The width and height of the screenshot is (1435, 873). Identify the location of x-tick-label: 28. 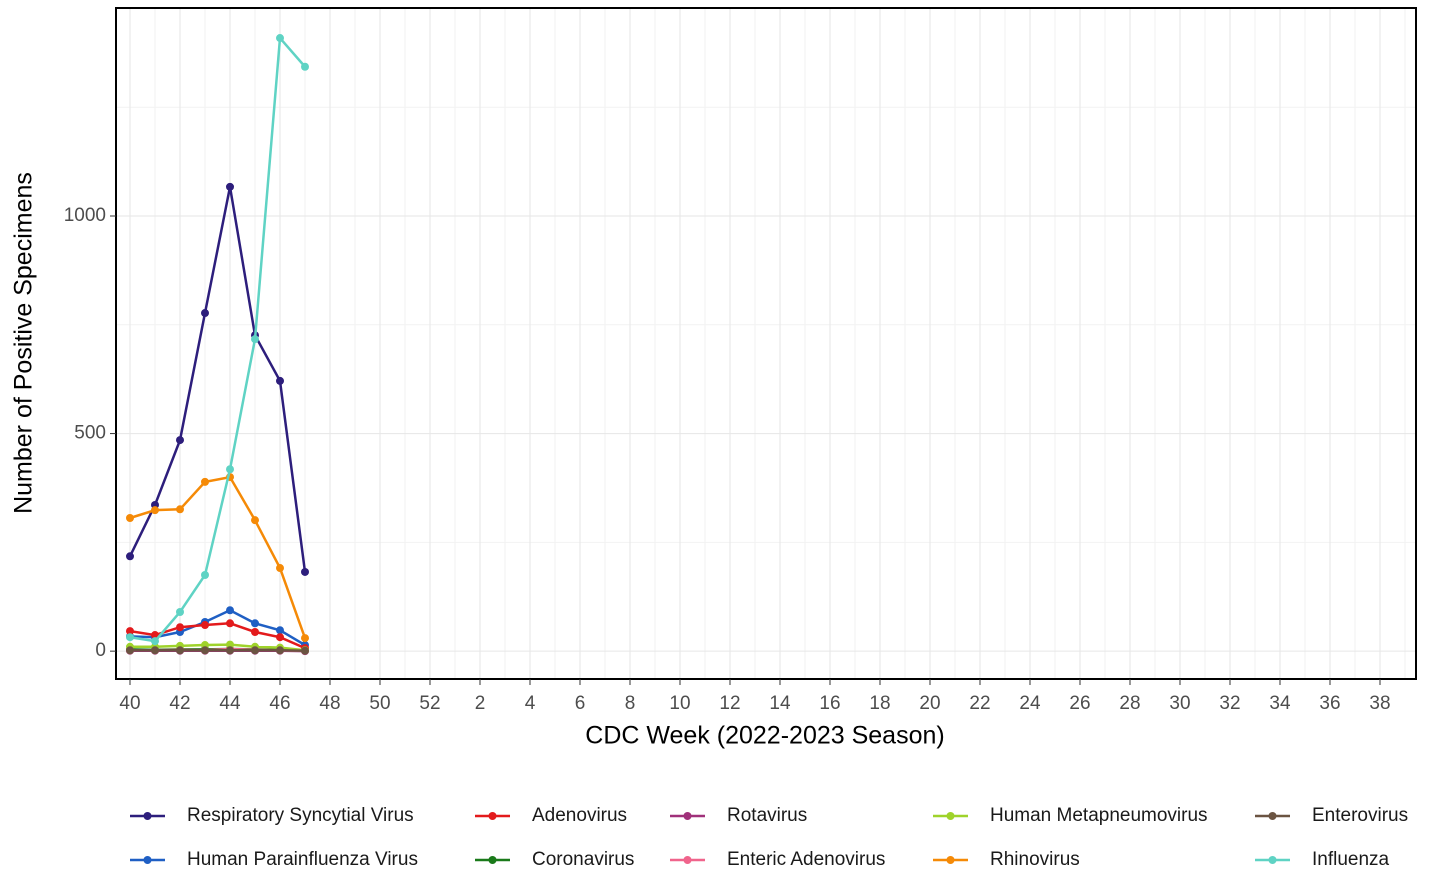
(1129, 703).